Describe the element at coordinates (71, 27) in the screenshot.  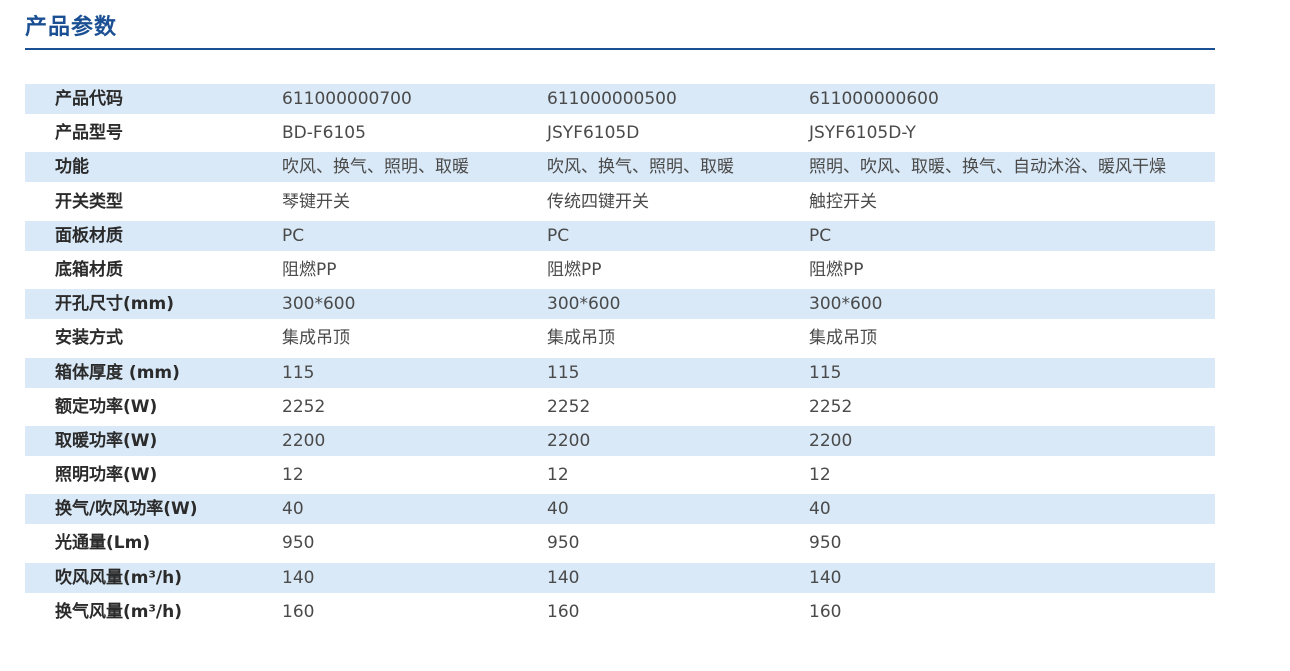
I see `page-title: 产品参数` at that location.